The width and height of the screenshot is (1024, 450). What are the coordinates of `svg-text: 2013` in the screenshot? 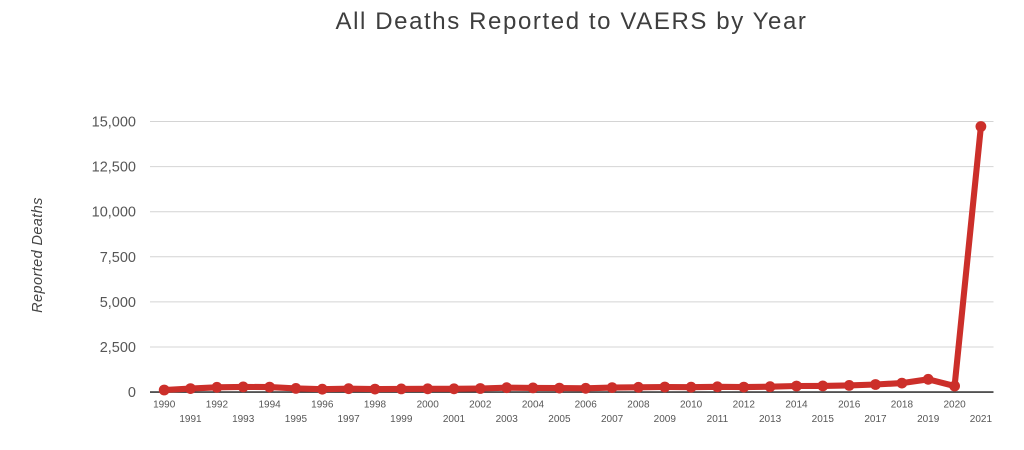 It's located at (770, 419).